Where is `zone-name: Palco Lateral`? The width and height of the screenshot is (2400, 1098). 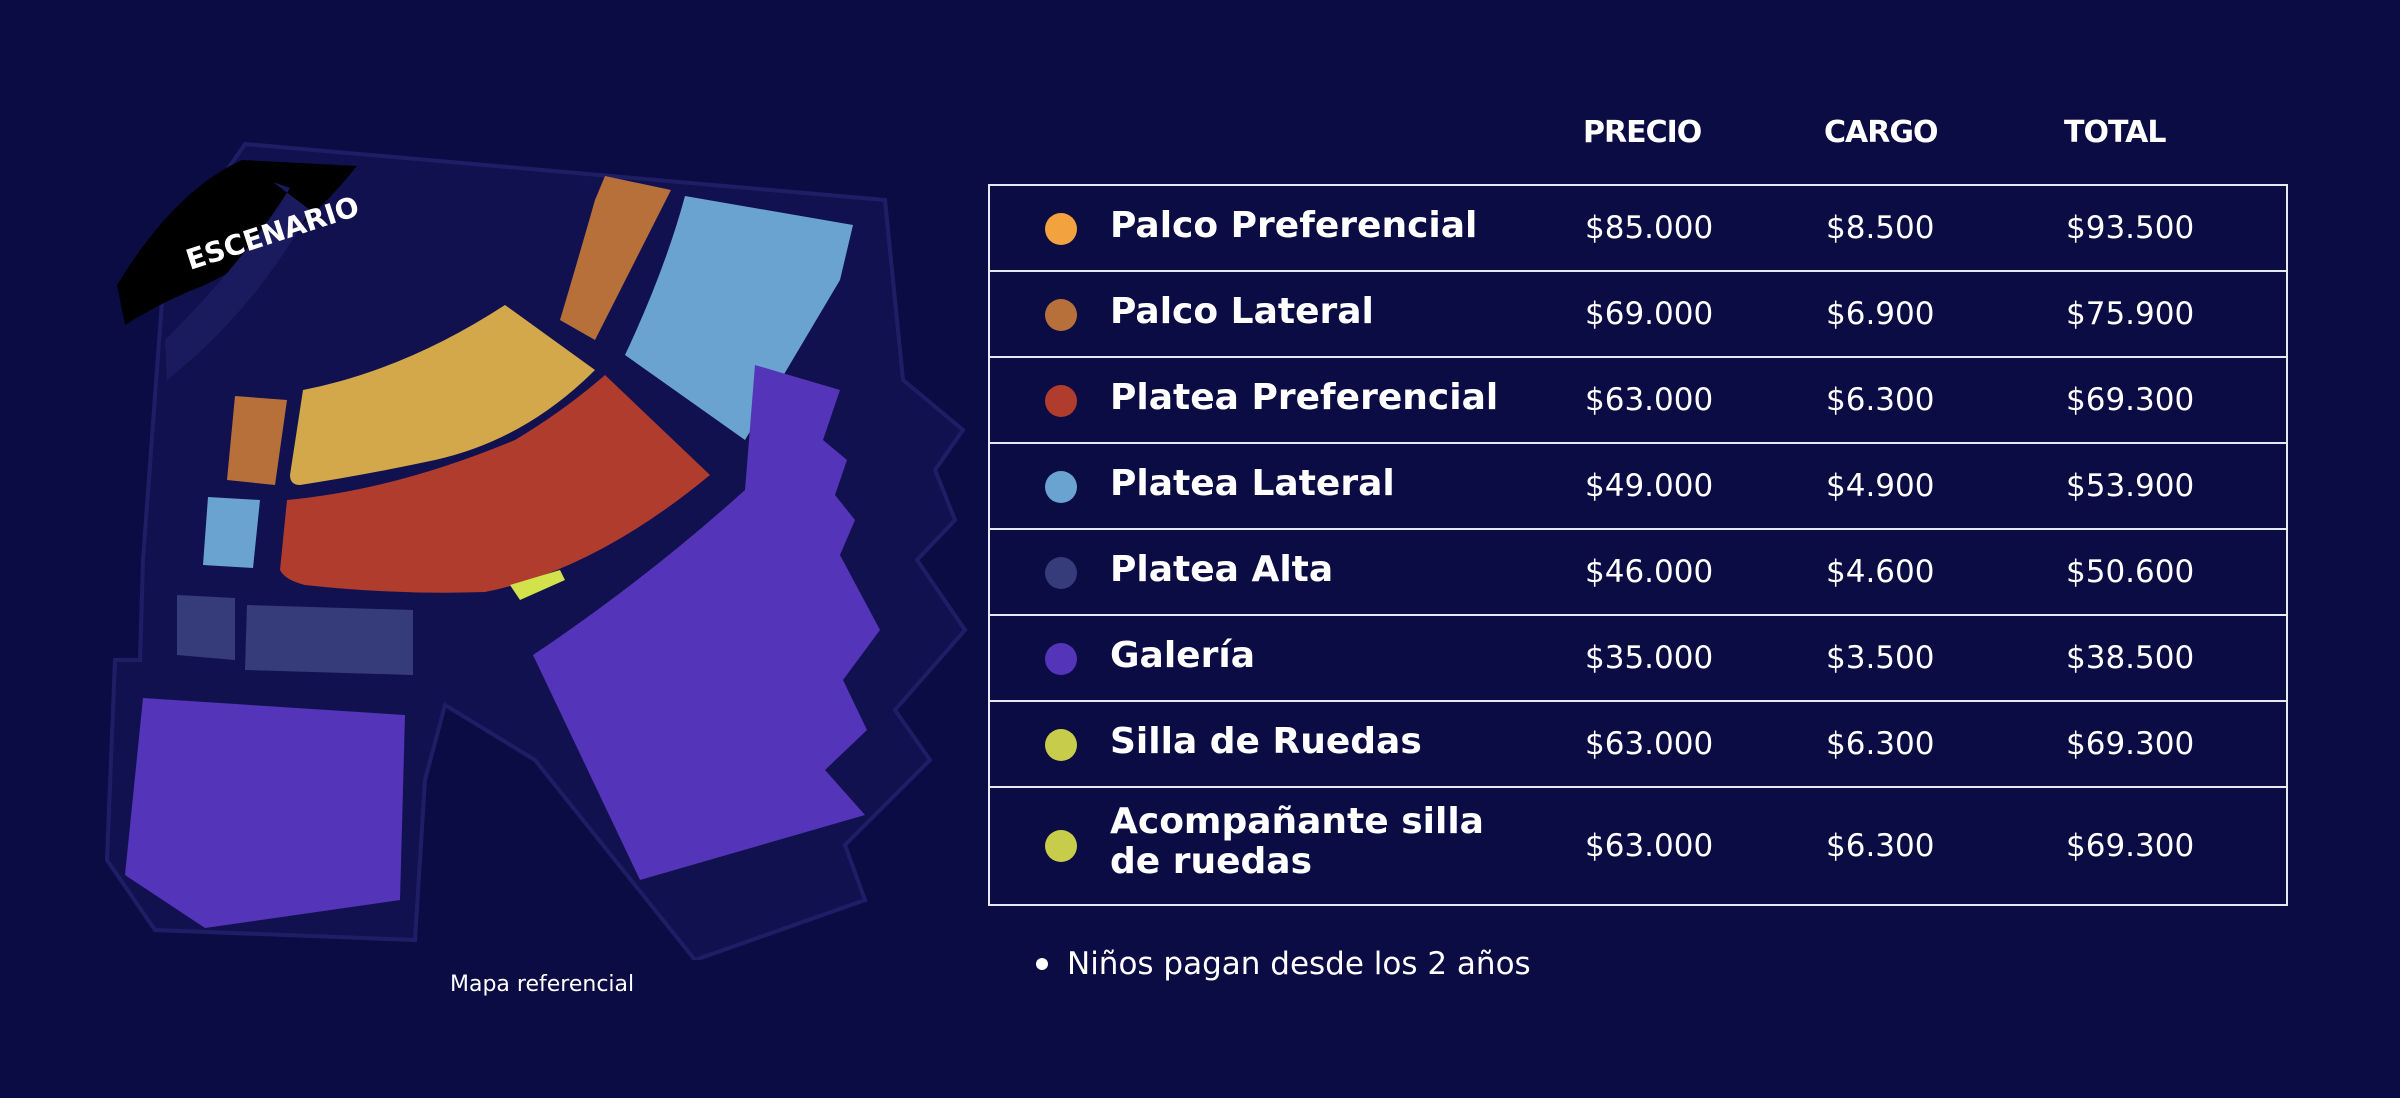
zone-name: Palco Lateral is located at coordinates (1242, 311).